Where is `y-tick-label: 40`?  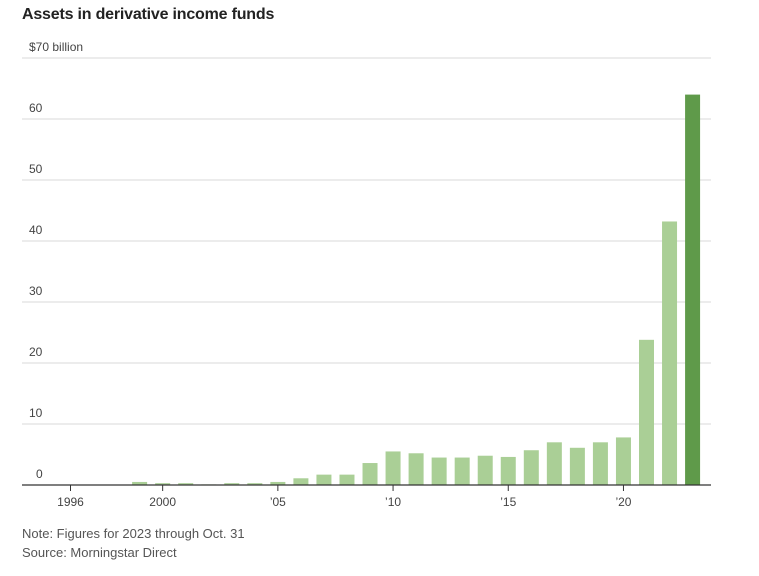 y-tick-label: 40 is located at coordinates (36, 230).